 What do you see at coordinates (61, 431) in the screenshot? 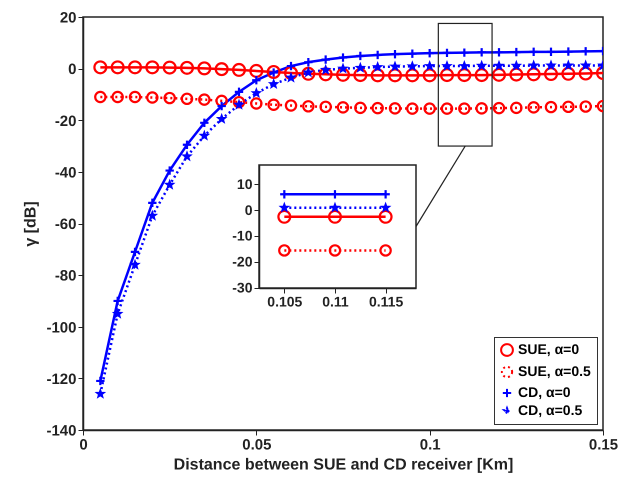
I see `y-tick-label: -140` at bounding box center [61, 431].